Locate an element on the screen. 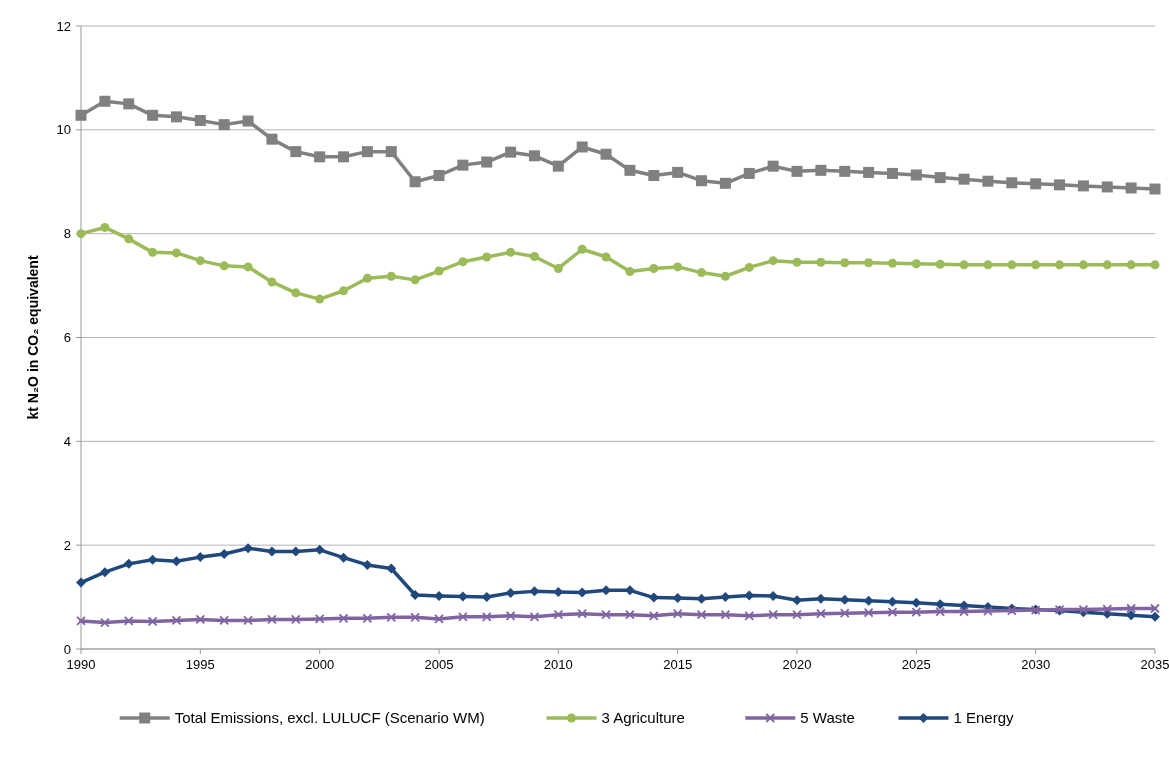 Image resolution: width=1169 pixels, height=763 pixels. x-tick-label: 2015 is located at coordinates (678, 664).